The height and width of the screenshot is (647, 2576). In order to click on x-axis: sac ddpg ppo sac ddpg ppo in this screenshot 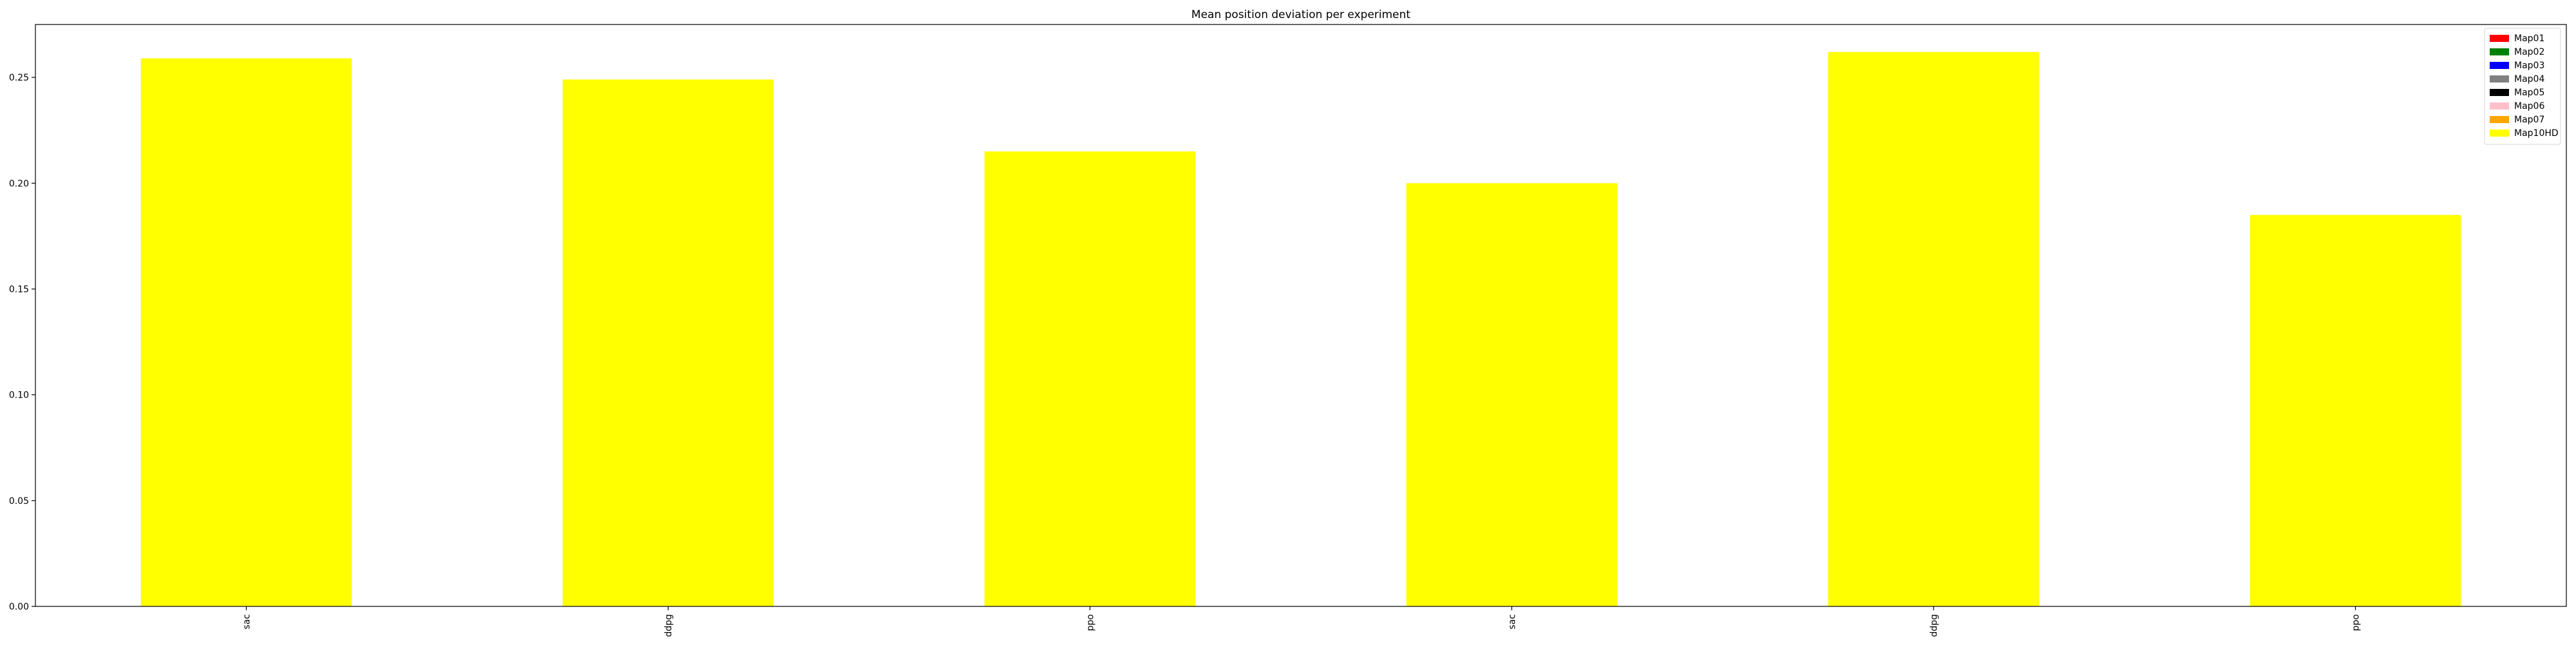, I will do `click(1302, 621)`.